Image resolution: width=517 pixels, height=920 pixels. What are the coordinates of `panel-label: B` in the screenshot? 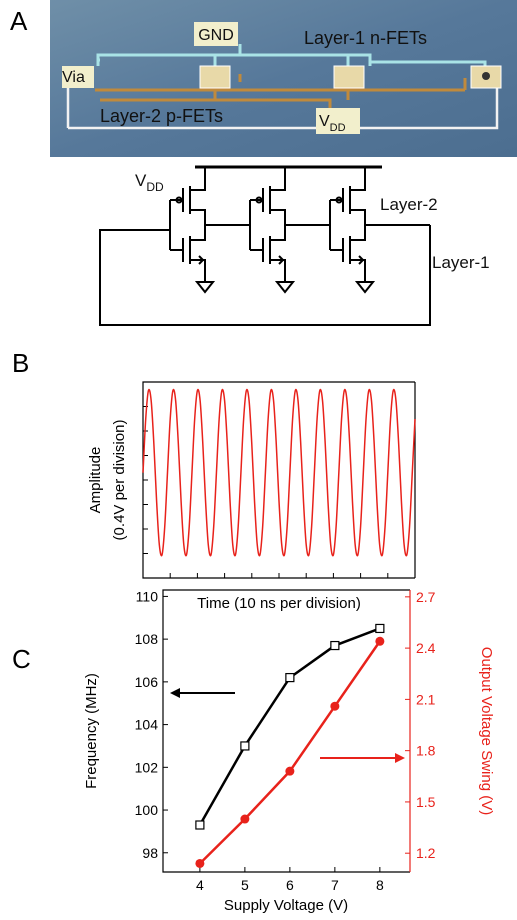 It's located at (20, 363).